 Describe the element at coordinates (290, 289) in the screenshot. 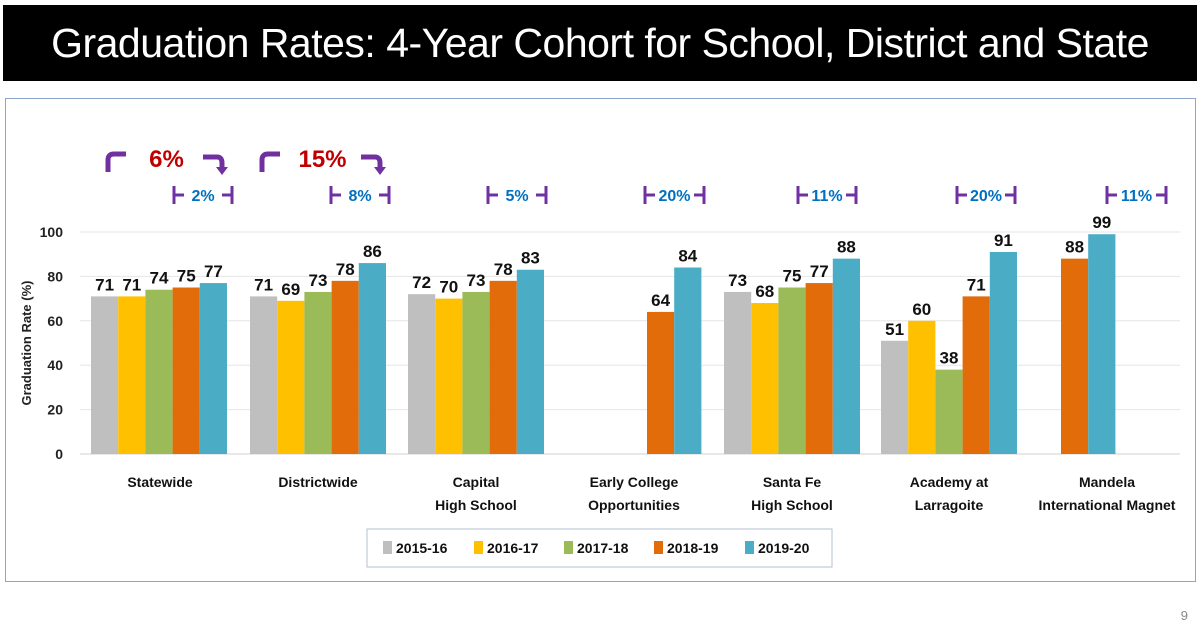

I see `data-label: 69` at that location.